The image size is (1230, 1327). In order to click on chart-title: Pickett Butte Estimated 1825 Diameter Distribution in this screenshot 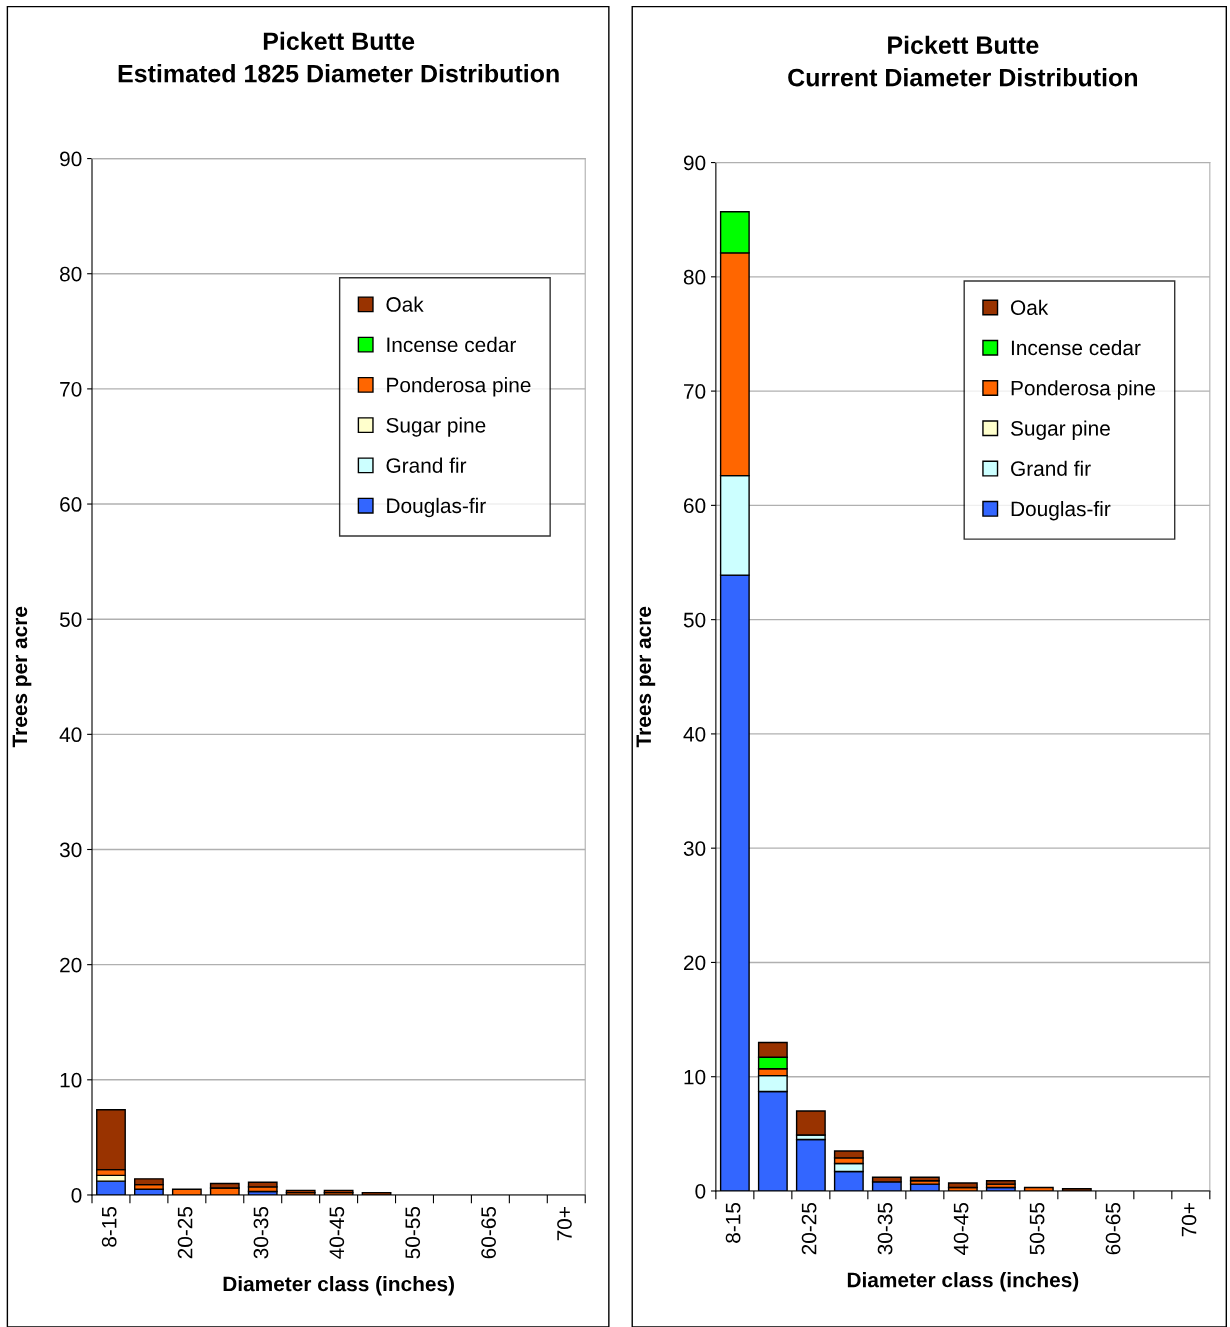, I will do `click(338, 57)`.